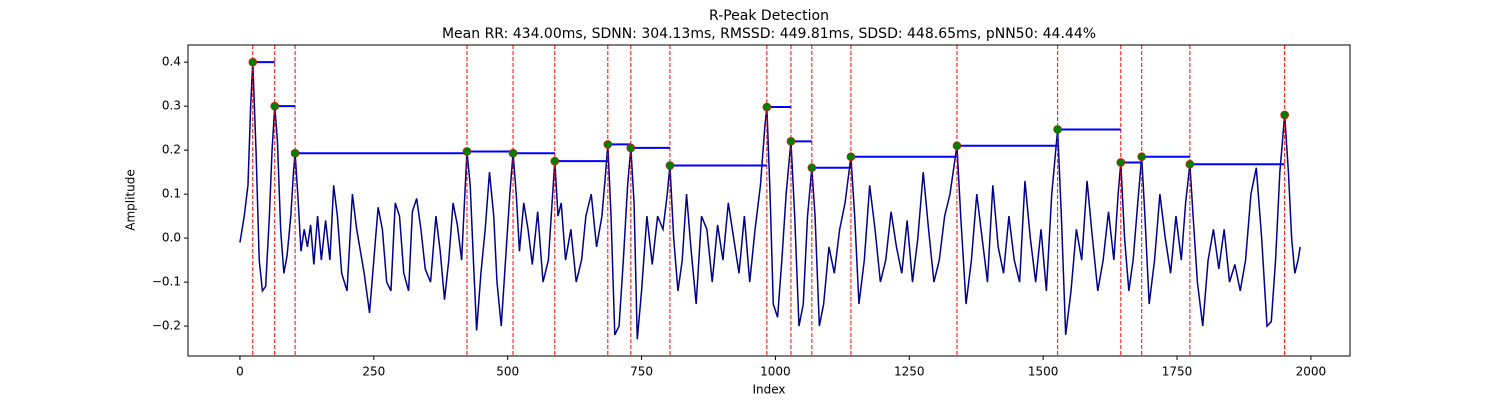  What do you see at coordinates (171, 150) in the screenshot?
I see `y-tick-label: 0.2` at bounding box center [171, 150].